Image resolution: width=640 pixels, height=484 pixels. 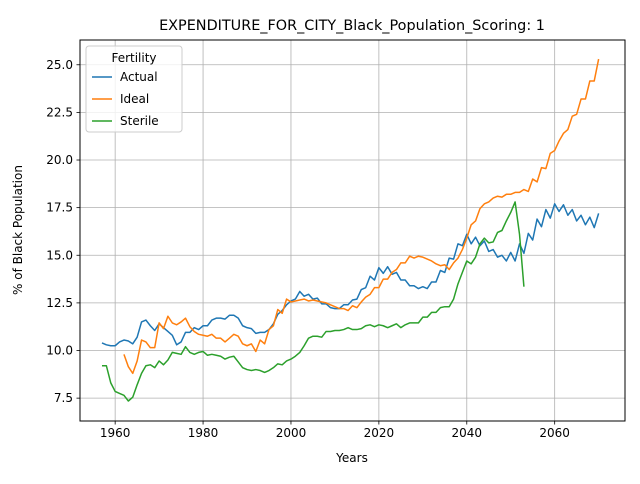 I want to click on y-tick-label: 17.5, so click(x=59, y=208).